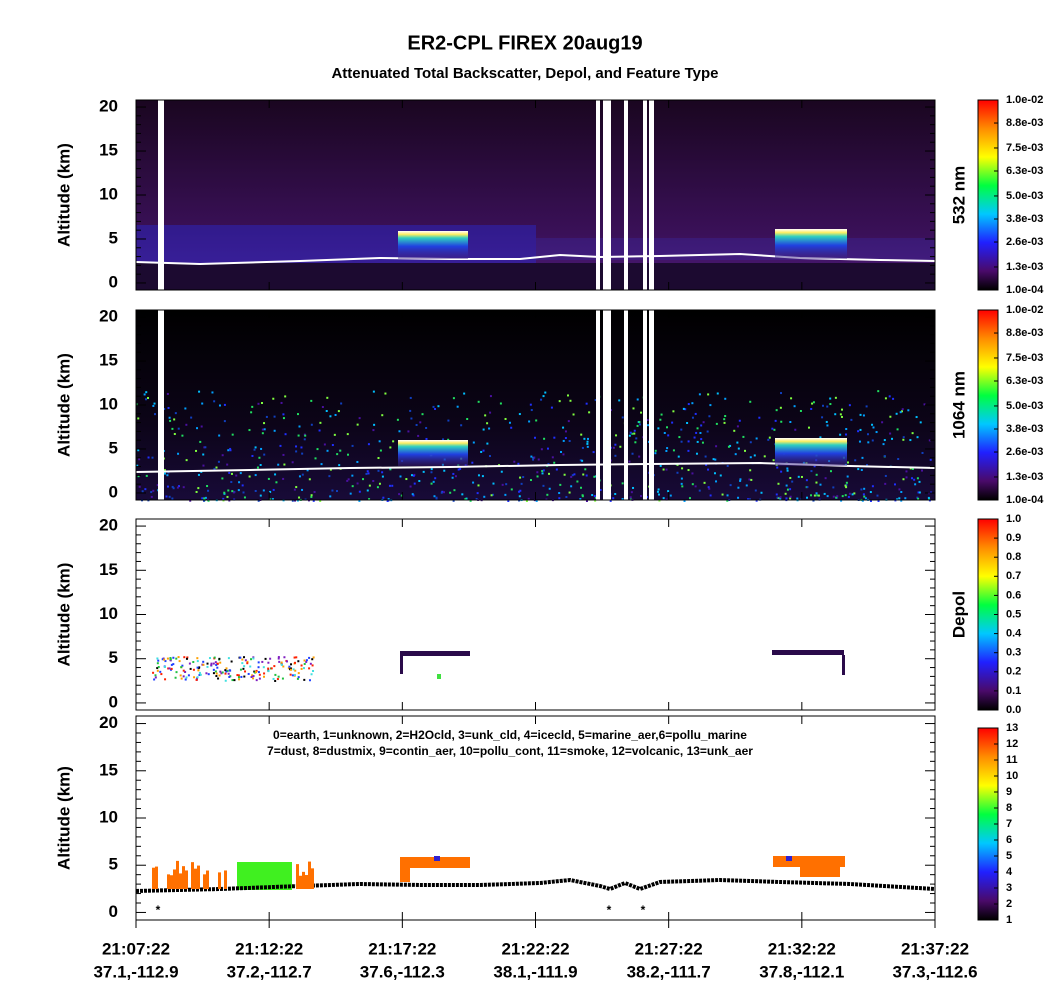 The height and width of the screenshot is (1000, 1050). I want to click on y-tick-label: 5, so click(113, 657).